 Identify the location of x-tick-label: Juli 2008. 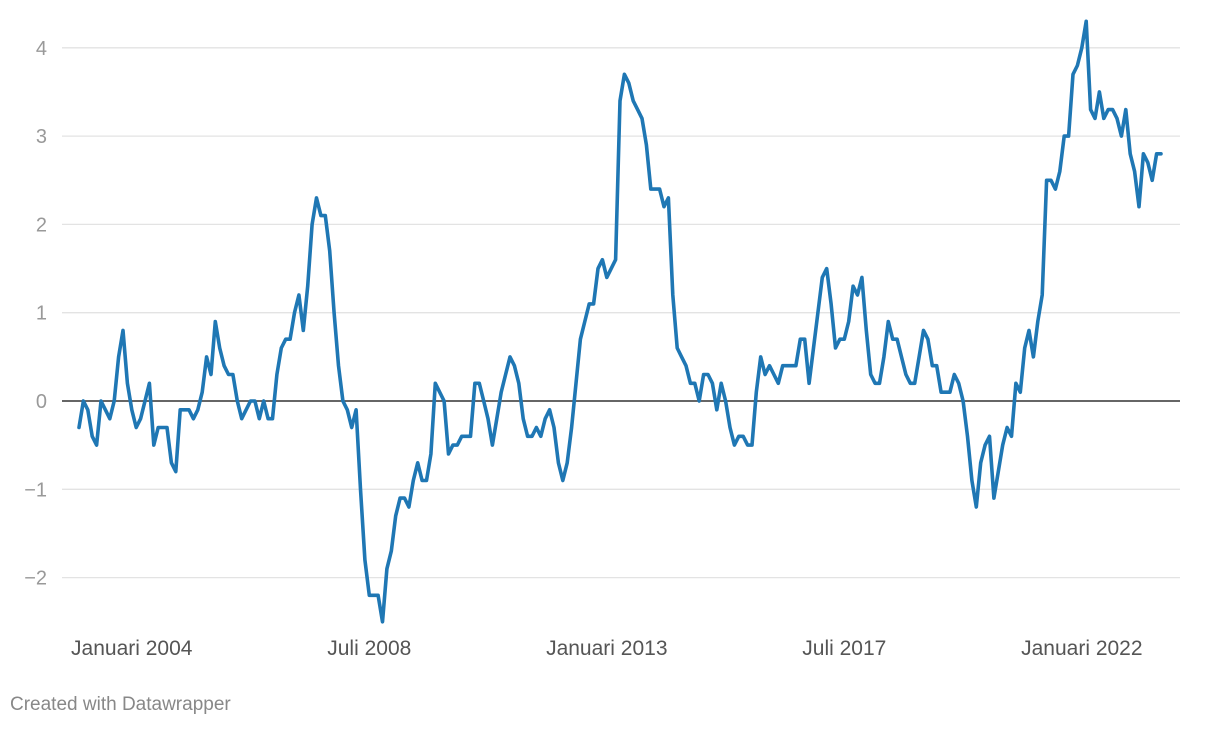
(369, 648).